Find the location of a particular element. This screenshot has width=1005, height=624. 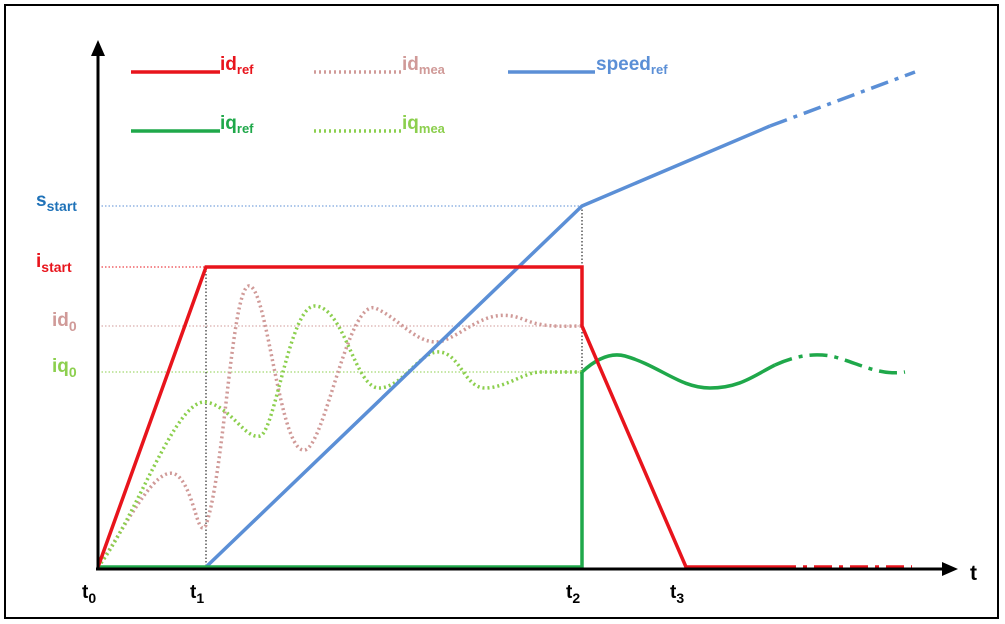

x-label-t1: t1 is located at coordinates (197, 594).